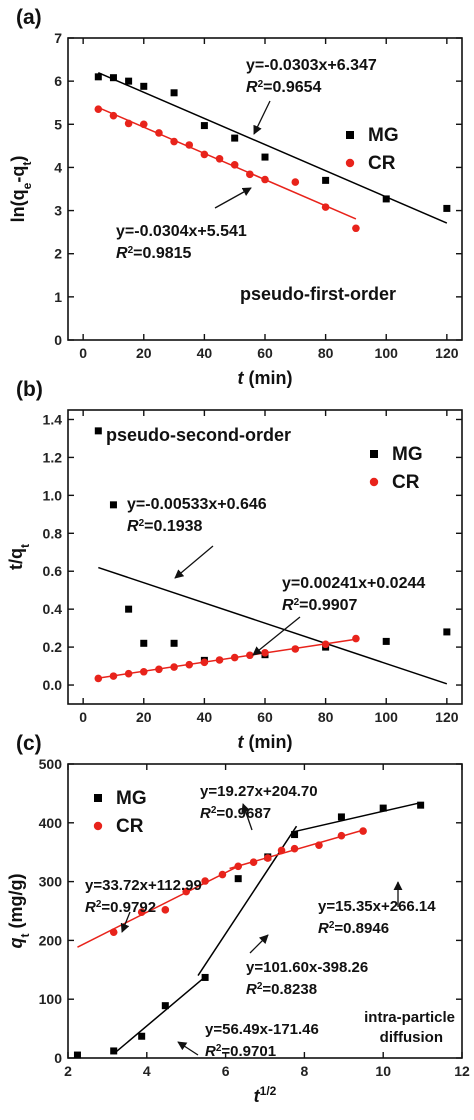  What do you see at coordinates (29, 389) in the screenshot?
I see `panel-label: (b)` at bounding box center [29, 389].